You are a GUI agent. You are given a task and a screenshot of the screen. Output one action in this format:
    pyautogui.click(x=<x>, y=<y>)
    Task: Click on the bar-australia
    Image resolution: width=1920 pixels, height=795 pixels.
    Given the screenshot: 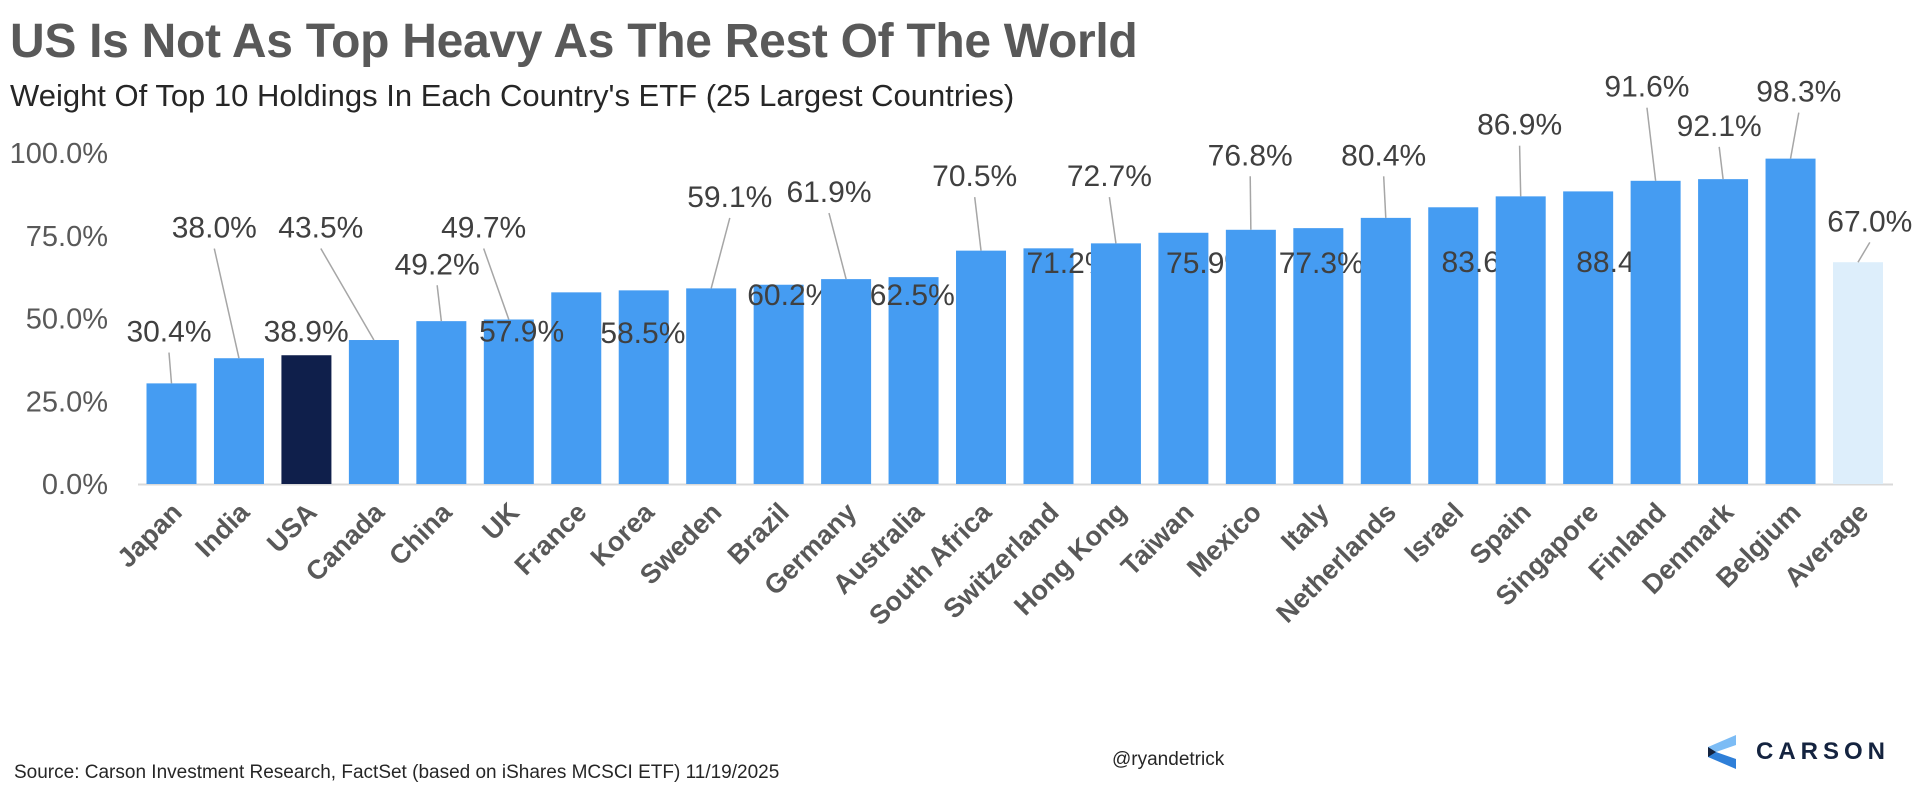 What is the action you would take?
    pyautogui.click(x=913, y=380)
    